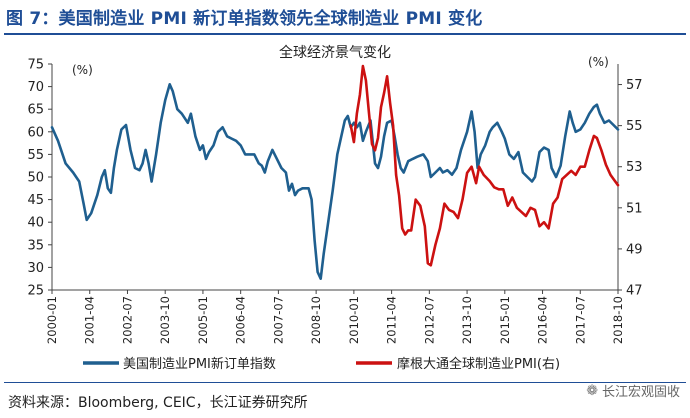  Describe the element at coordinates (35, 268) in the screenshot. I see `left-tick-label: 30` at that location.